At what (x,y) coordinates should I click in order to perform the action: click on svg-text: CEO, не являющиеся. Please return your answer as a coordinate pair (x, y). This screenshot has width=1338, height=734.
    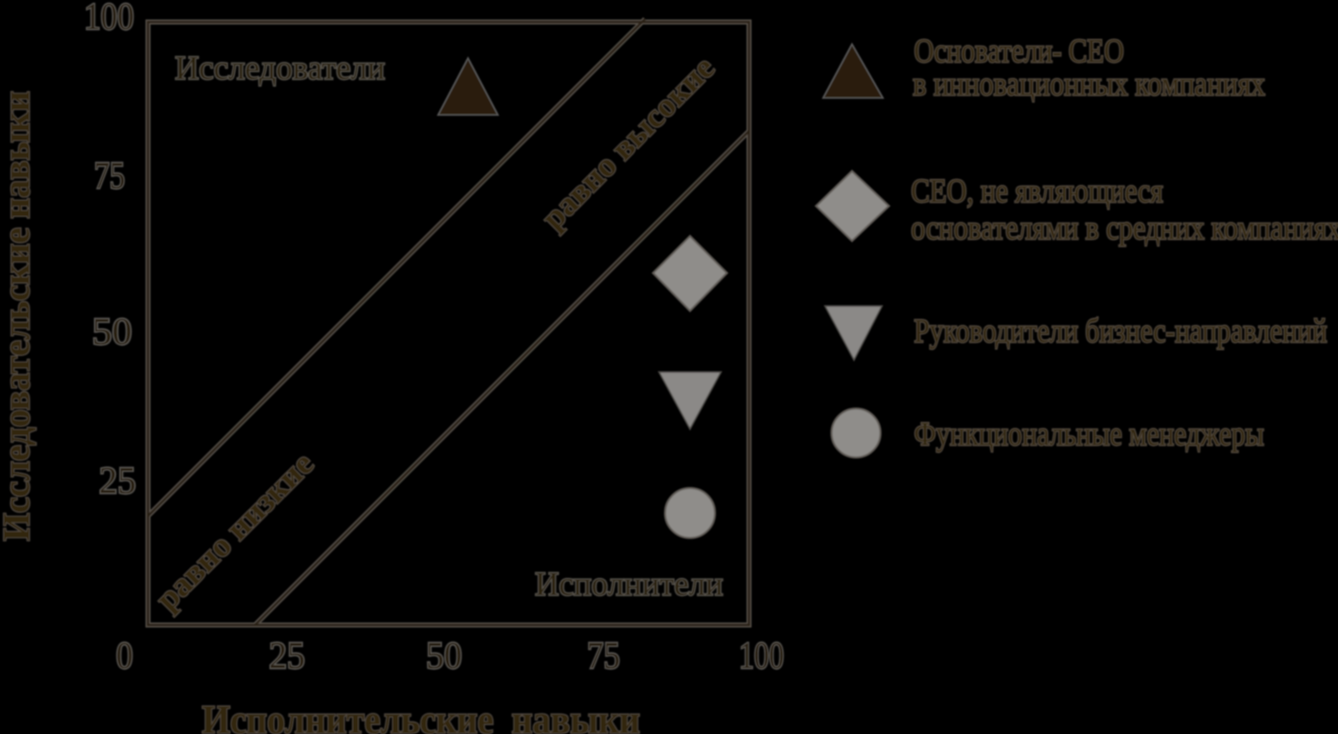
    Looking at the image, I should click on (1037, 191).